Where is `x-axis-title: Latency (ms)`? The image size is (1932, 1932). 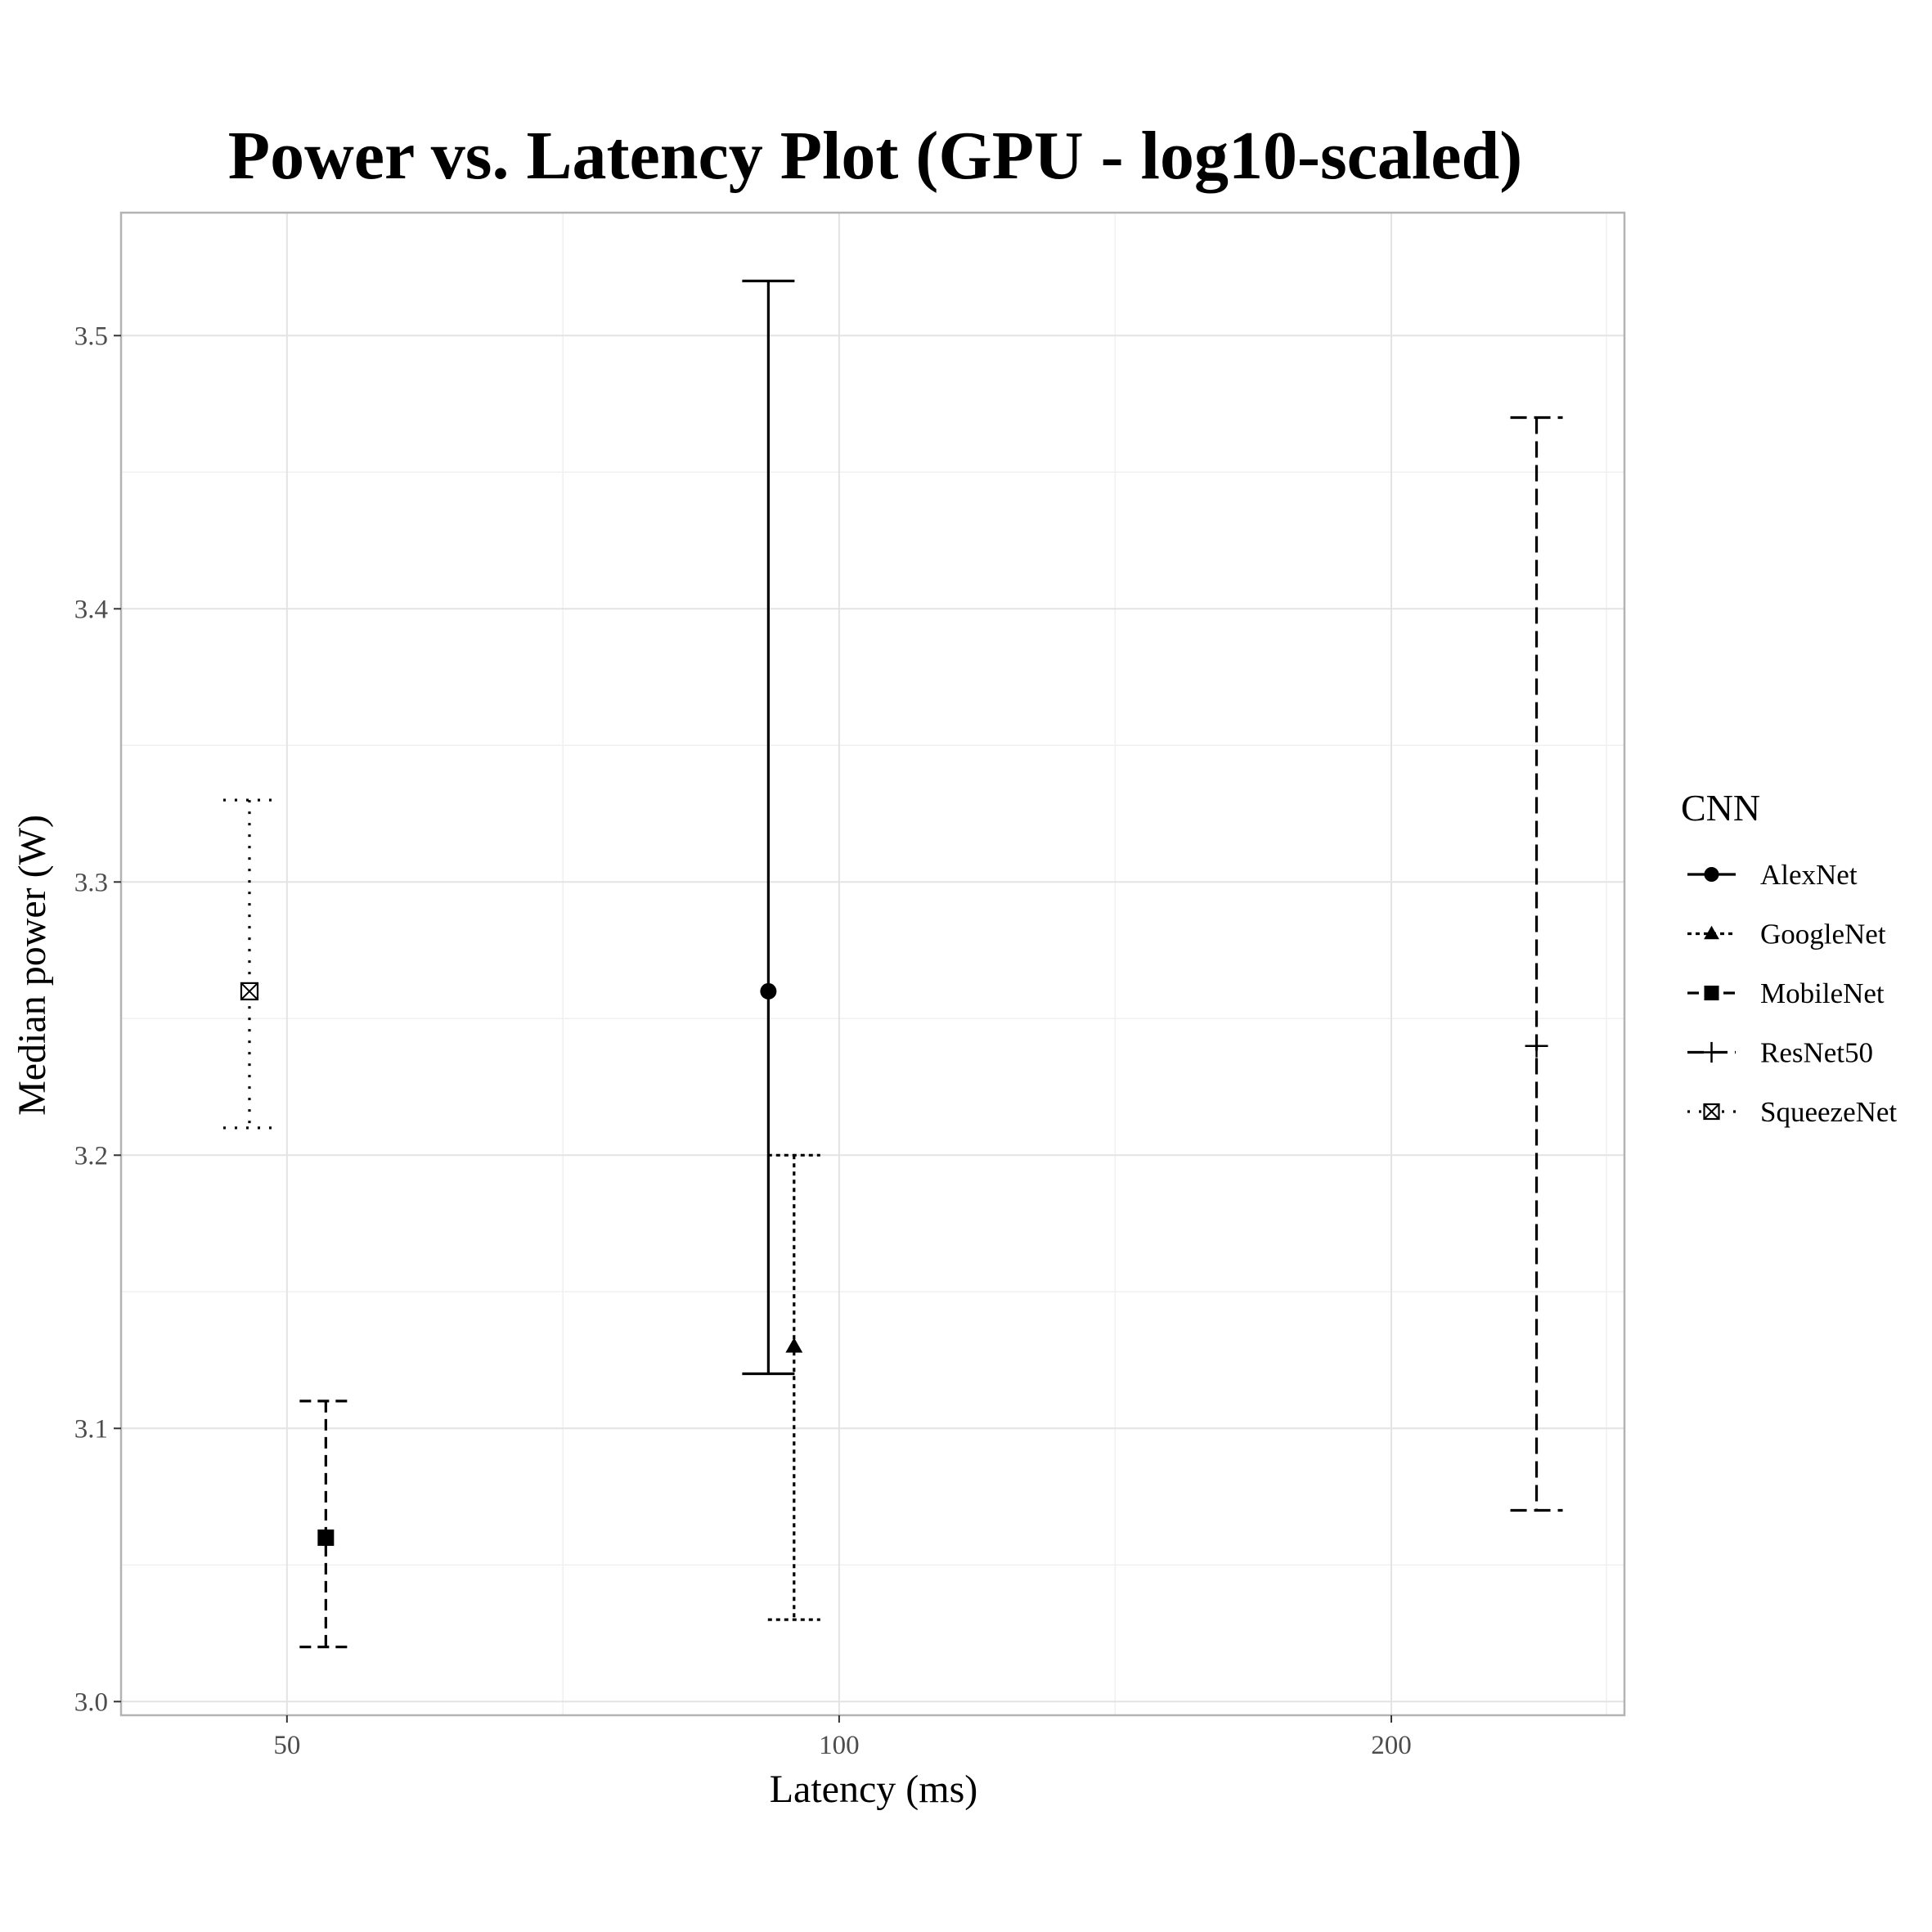
x-axis-title: Latency (ms) is located at coordinates (874, 1790).